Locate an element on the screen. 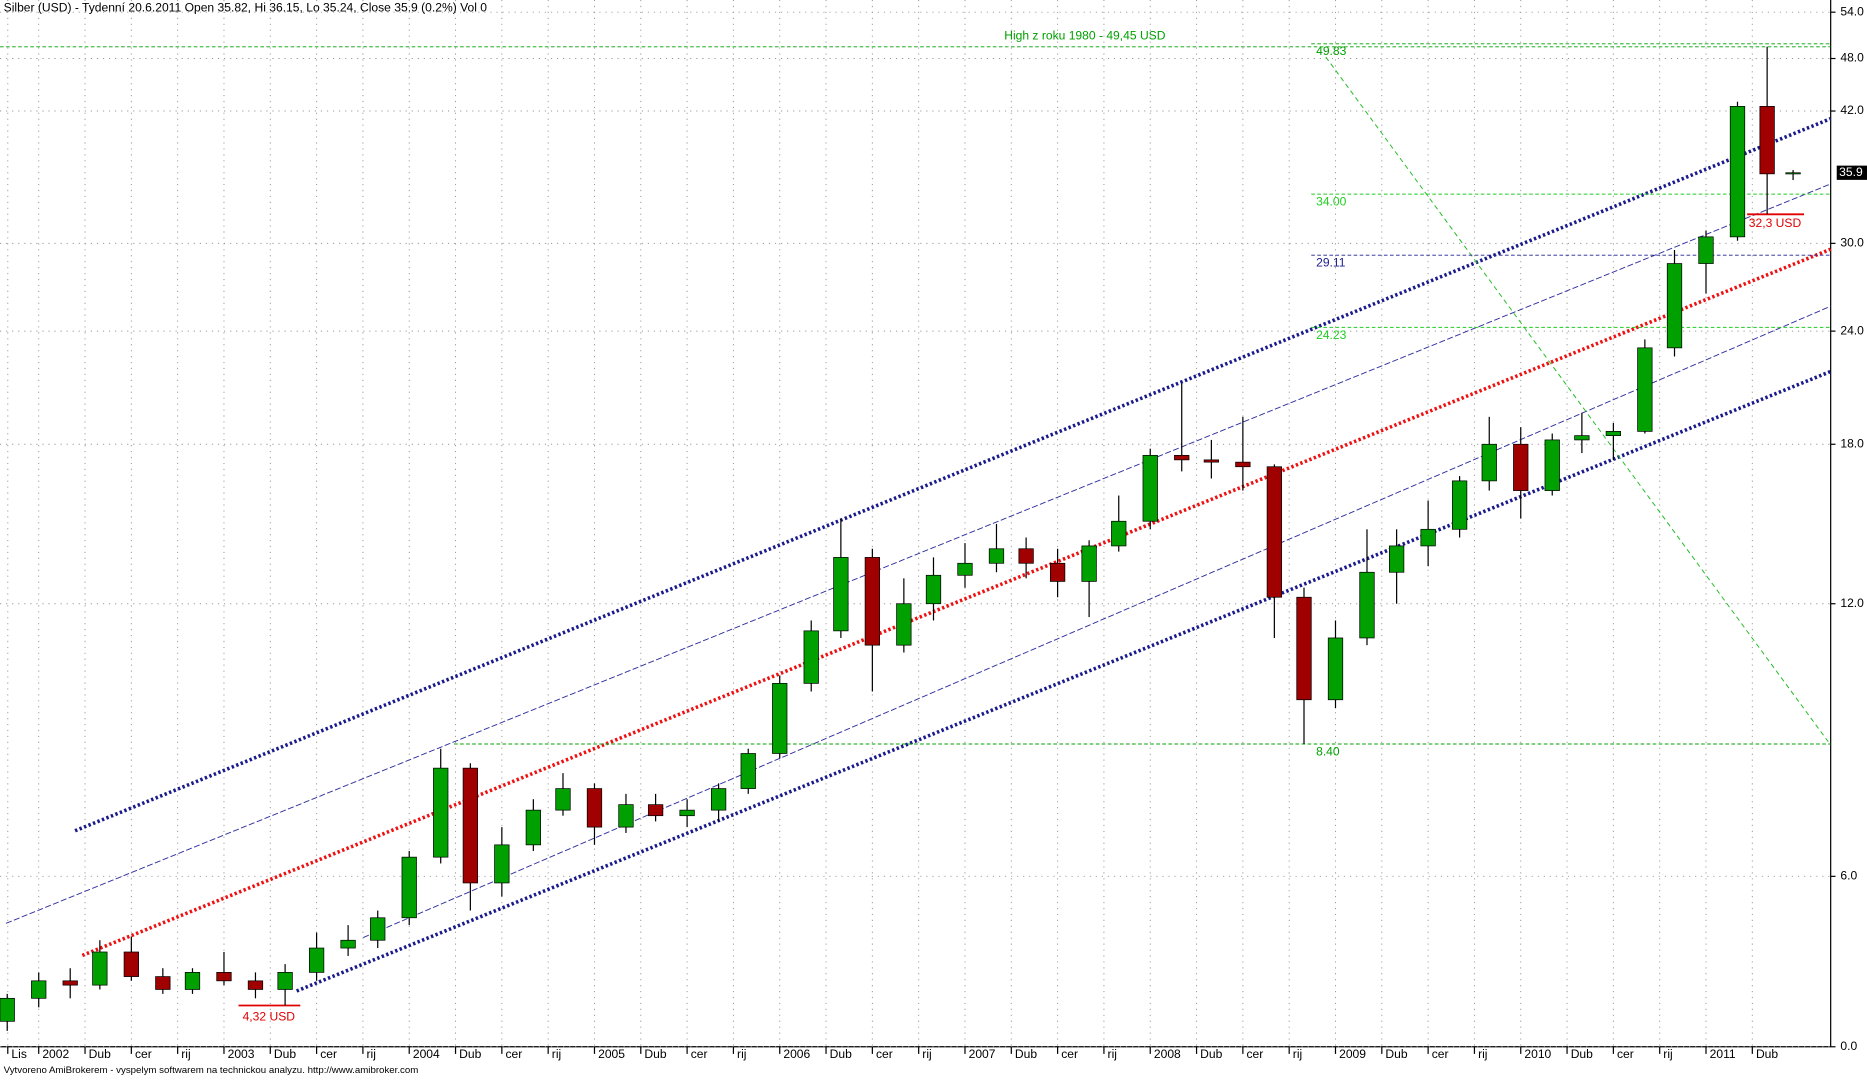 The image size is (1867, 1080). y-tick-label: 54.0 is located at coordinates (1852, 11).